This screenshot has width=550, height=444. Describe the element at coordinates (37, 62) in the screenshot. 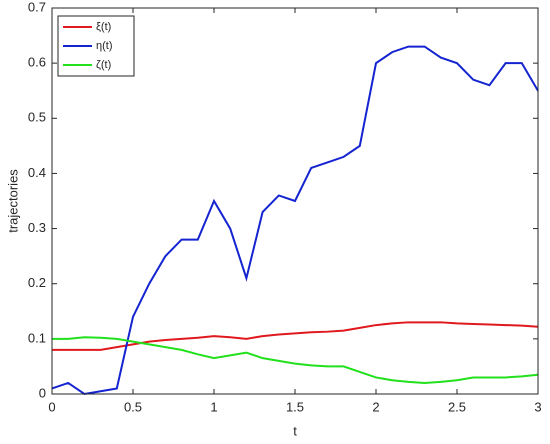

I see `y-tick-label: 0.6` at that location.